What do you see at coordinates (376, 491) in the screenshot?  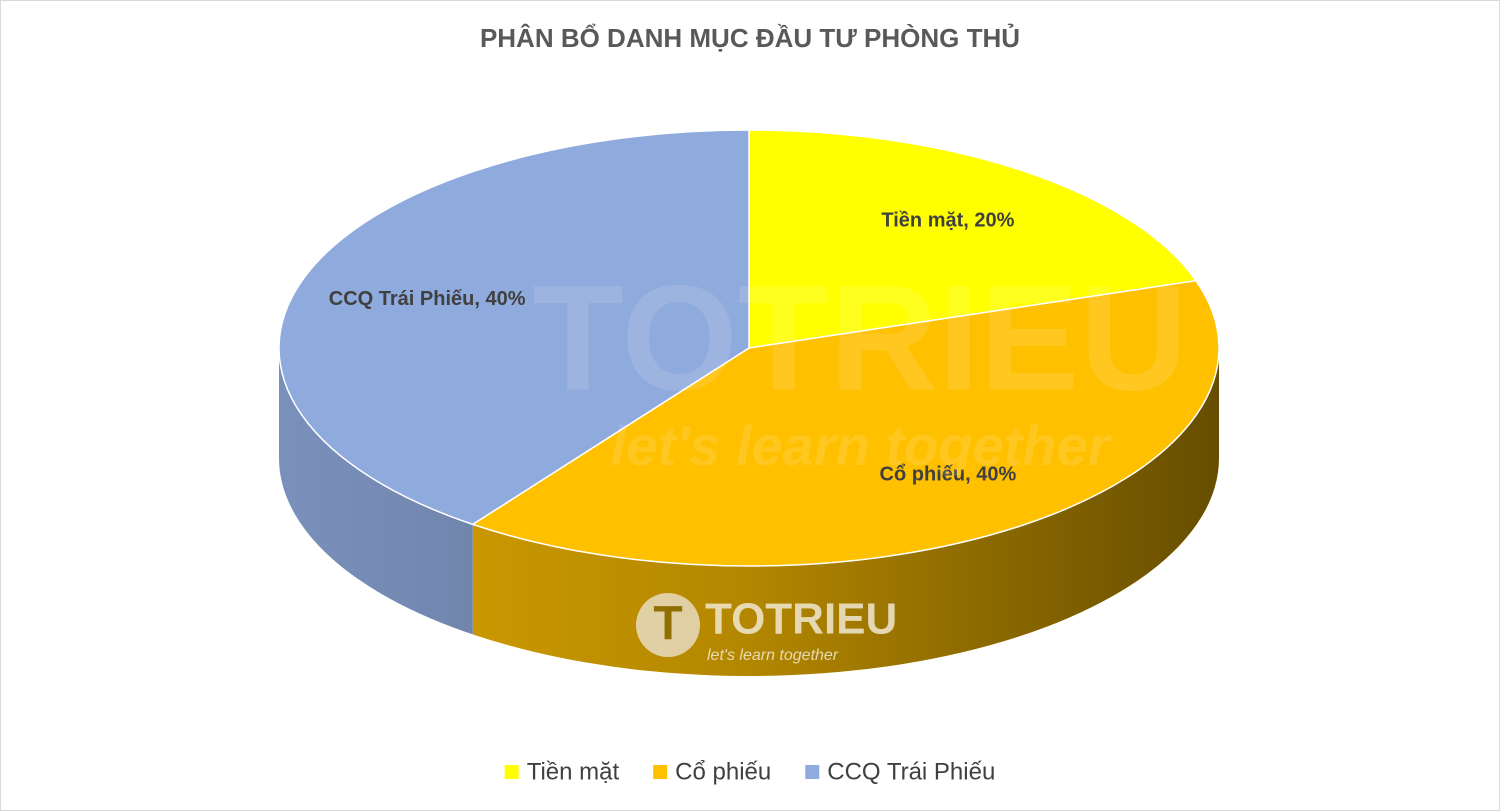 I see `side-shade` at bounding box center [376, 491].